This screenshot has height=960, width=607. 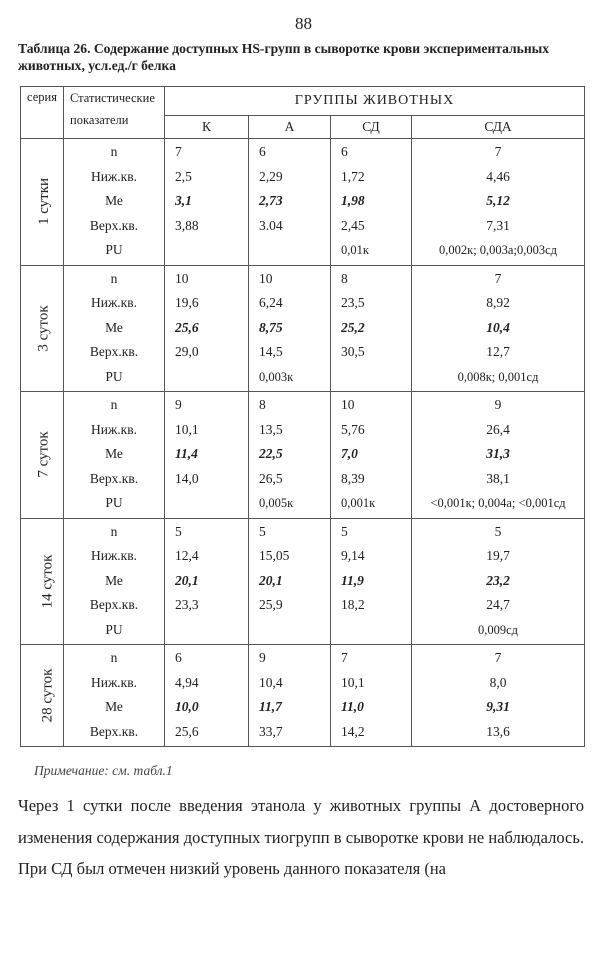 What do you see at coordinates (352, 580) in the screenshot?
I see `median-value: 11,9` at bounding box center [352, 580].